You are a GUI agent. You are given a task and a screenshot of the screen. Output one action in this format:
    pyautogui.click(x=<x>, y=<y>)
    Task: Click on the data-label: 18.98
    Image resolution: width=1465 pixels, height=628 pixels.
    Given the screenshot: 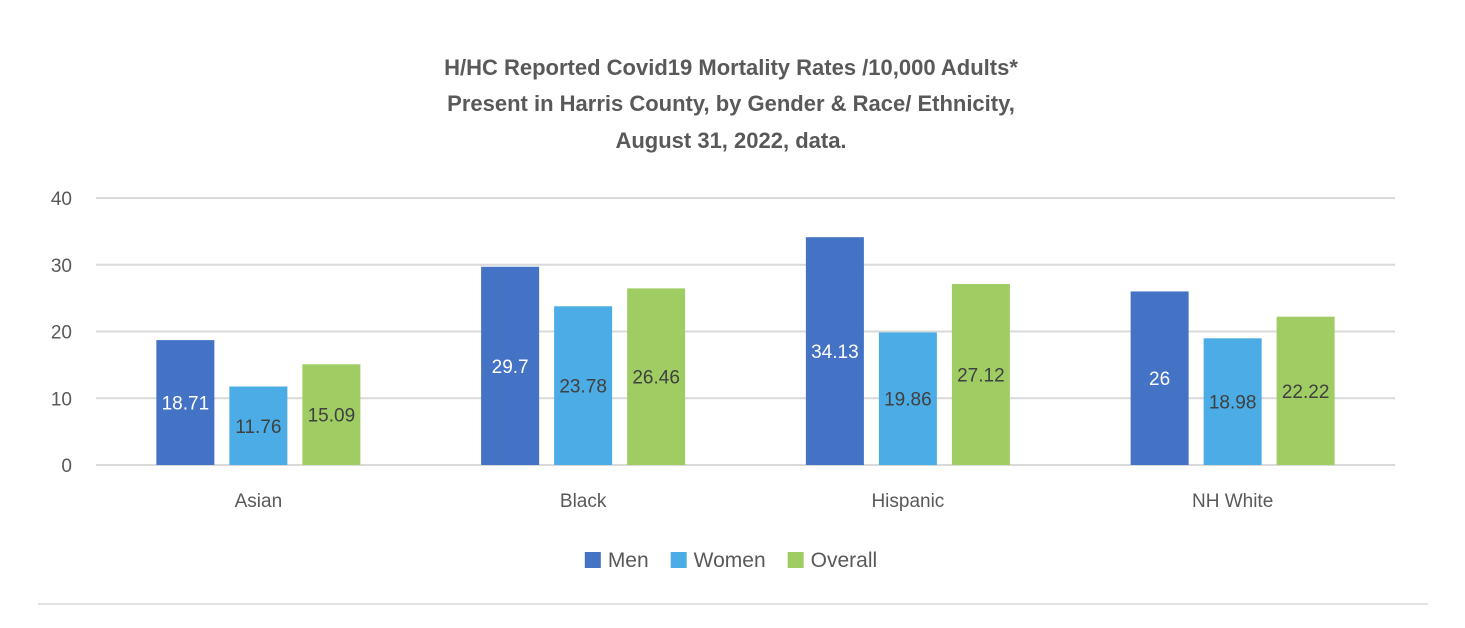 What is the action you would take?
    pyautogui.click(x=1233, y=403)
    